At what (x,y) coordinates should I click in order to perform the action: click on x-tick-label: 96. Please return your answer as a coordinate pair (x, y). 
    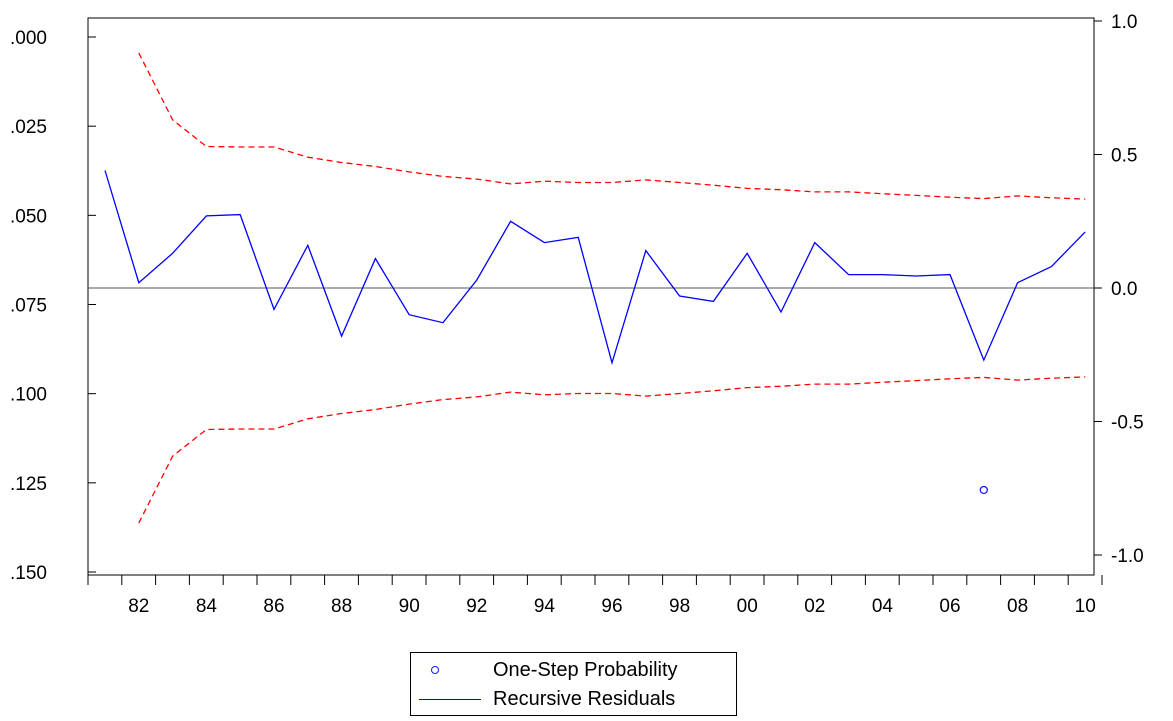
    Looking at the image, I should click on (611, 606).